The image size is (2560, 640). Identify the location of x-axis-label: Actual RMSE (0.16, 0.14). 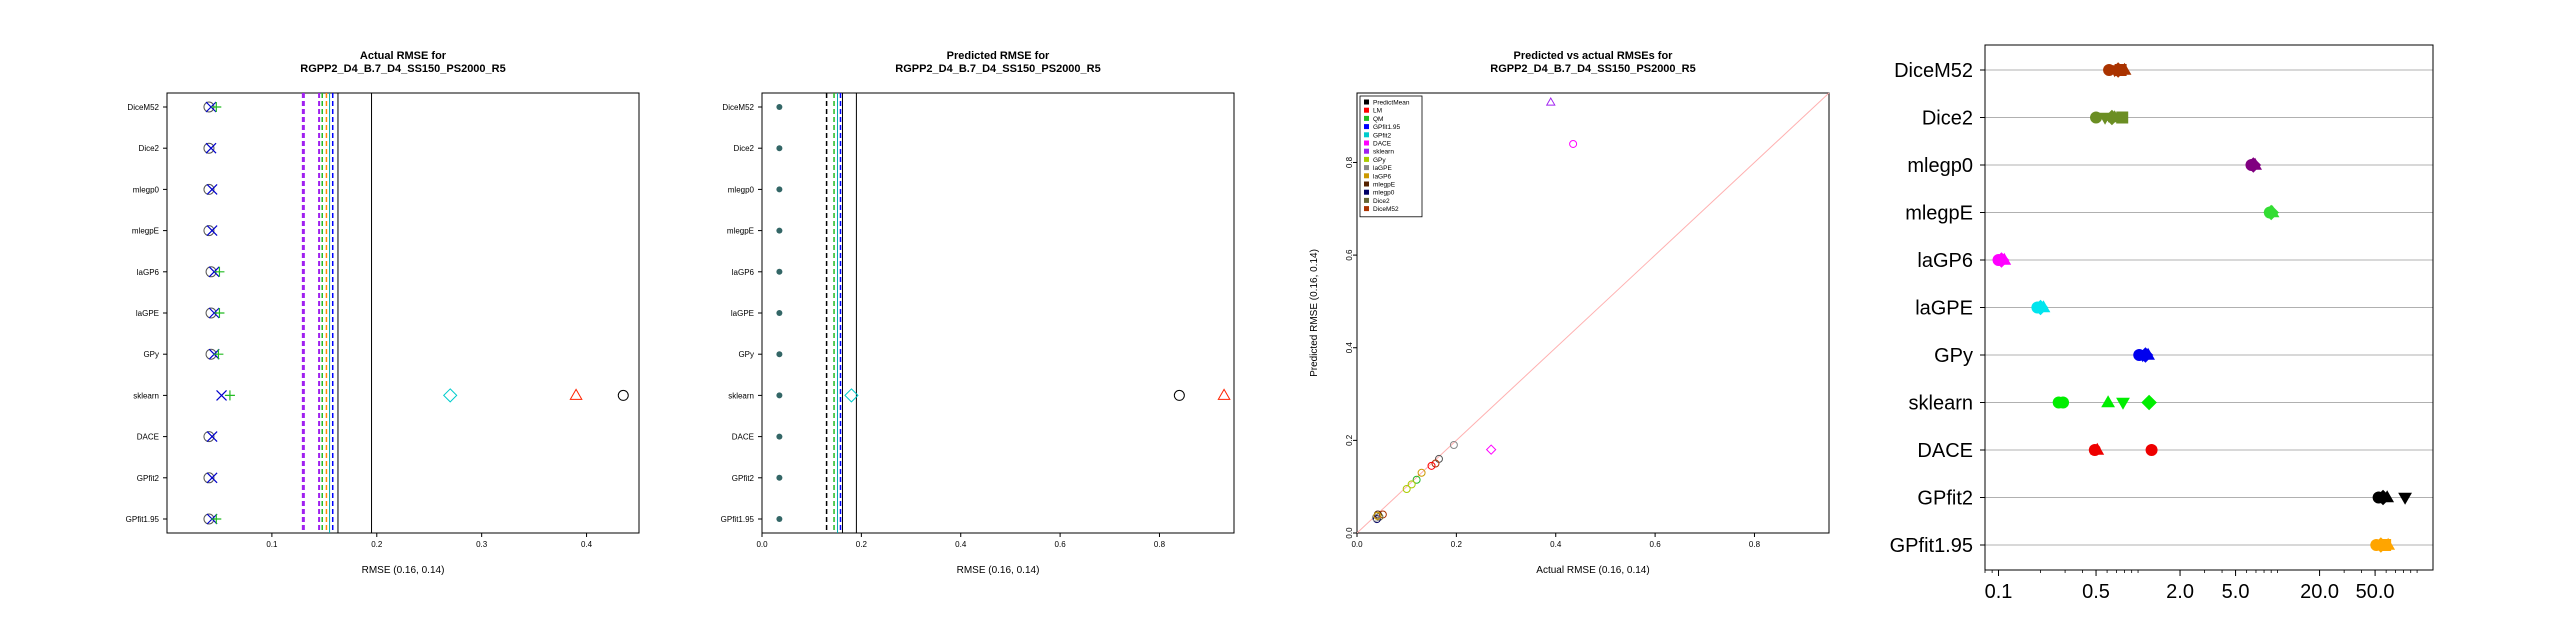
(1592, 570).